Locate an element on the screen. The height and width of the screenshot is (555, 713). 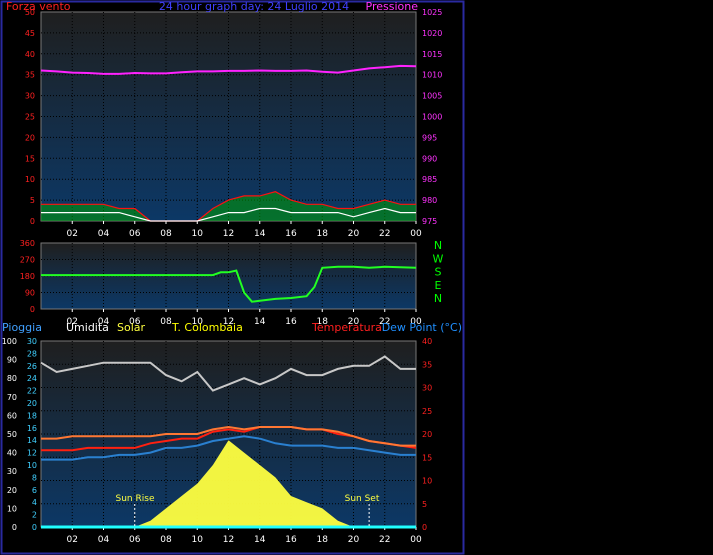
wind-direction-series is located at coordinates (229, 284).